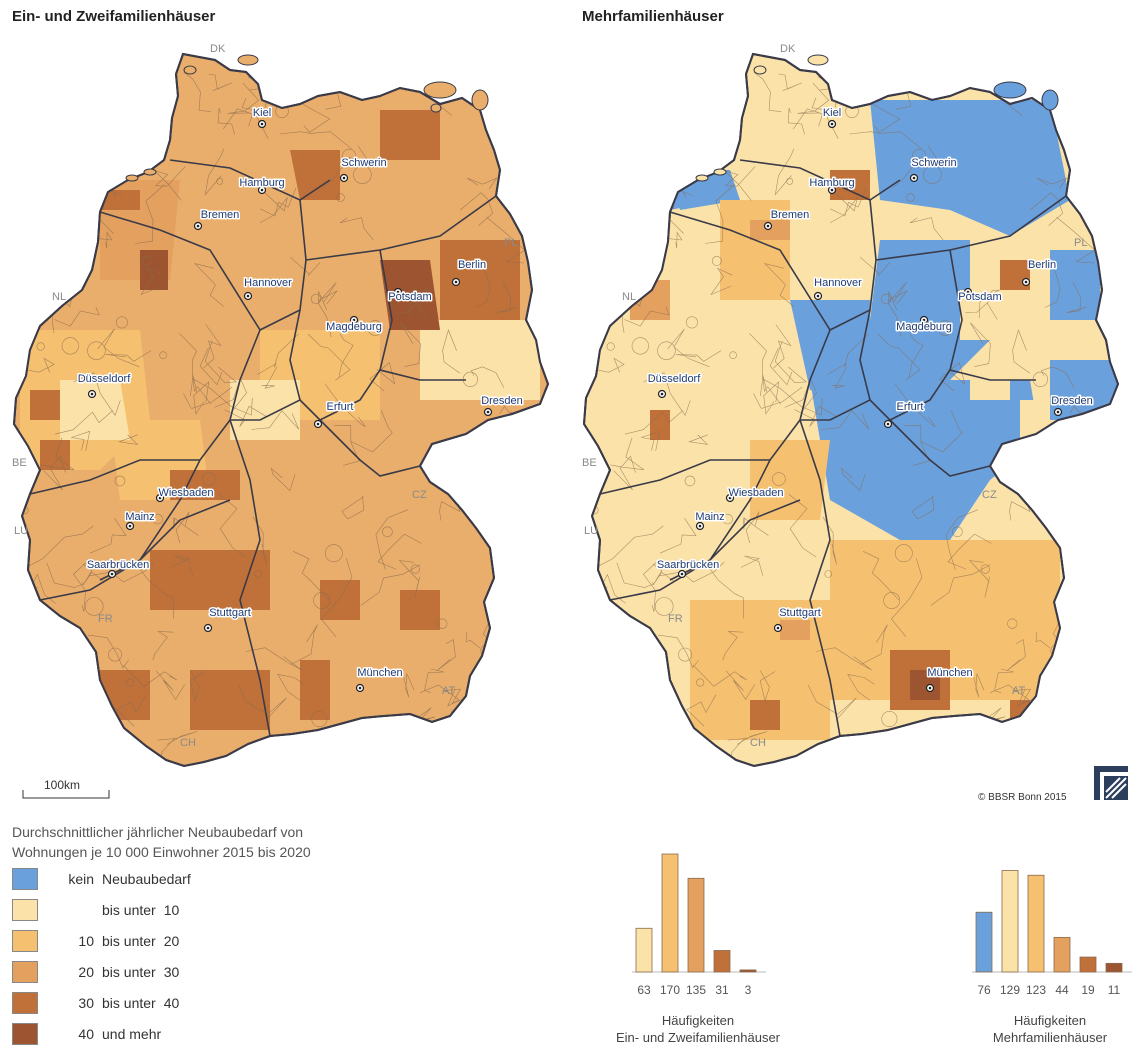 Image resolution: width=1144 pixels, height=1060 pixels. Describe the element at coordinates (118, 565) in the screenshot. I see `svg-text: Saarbrücken` at that location.